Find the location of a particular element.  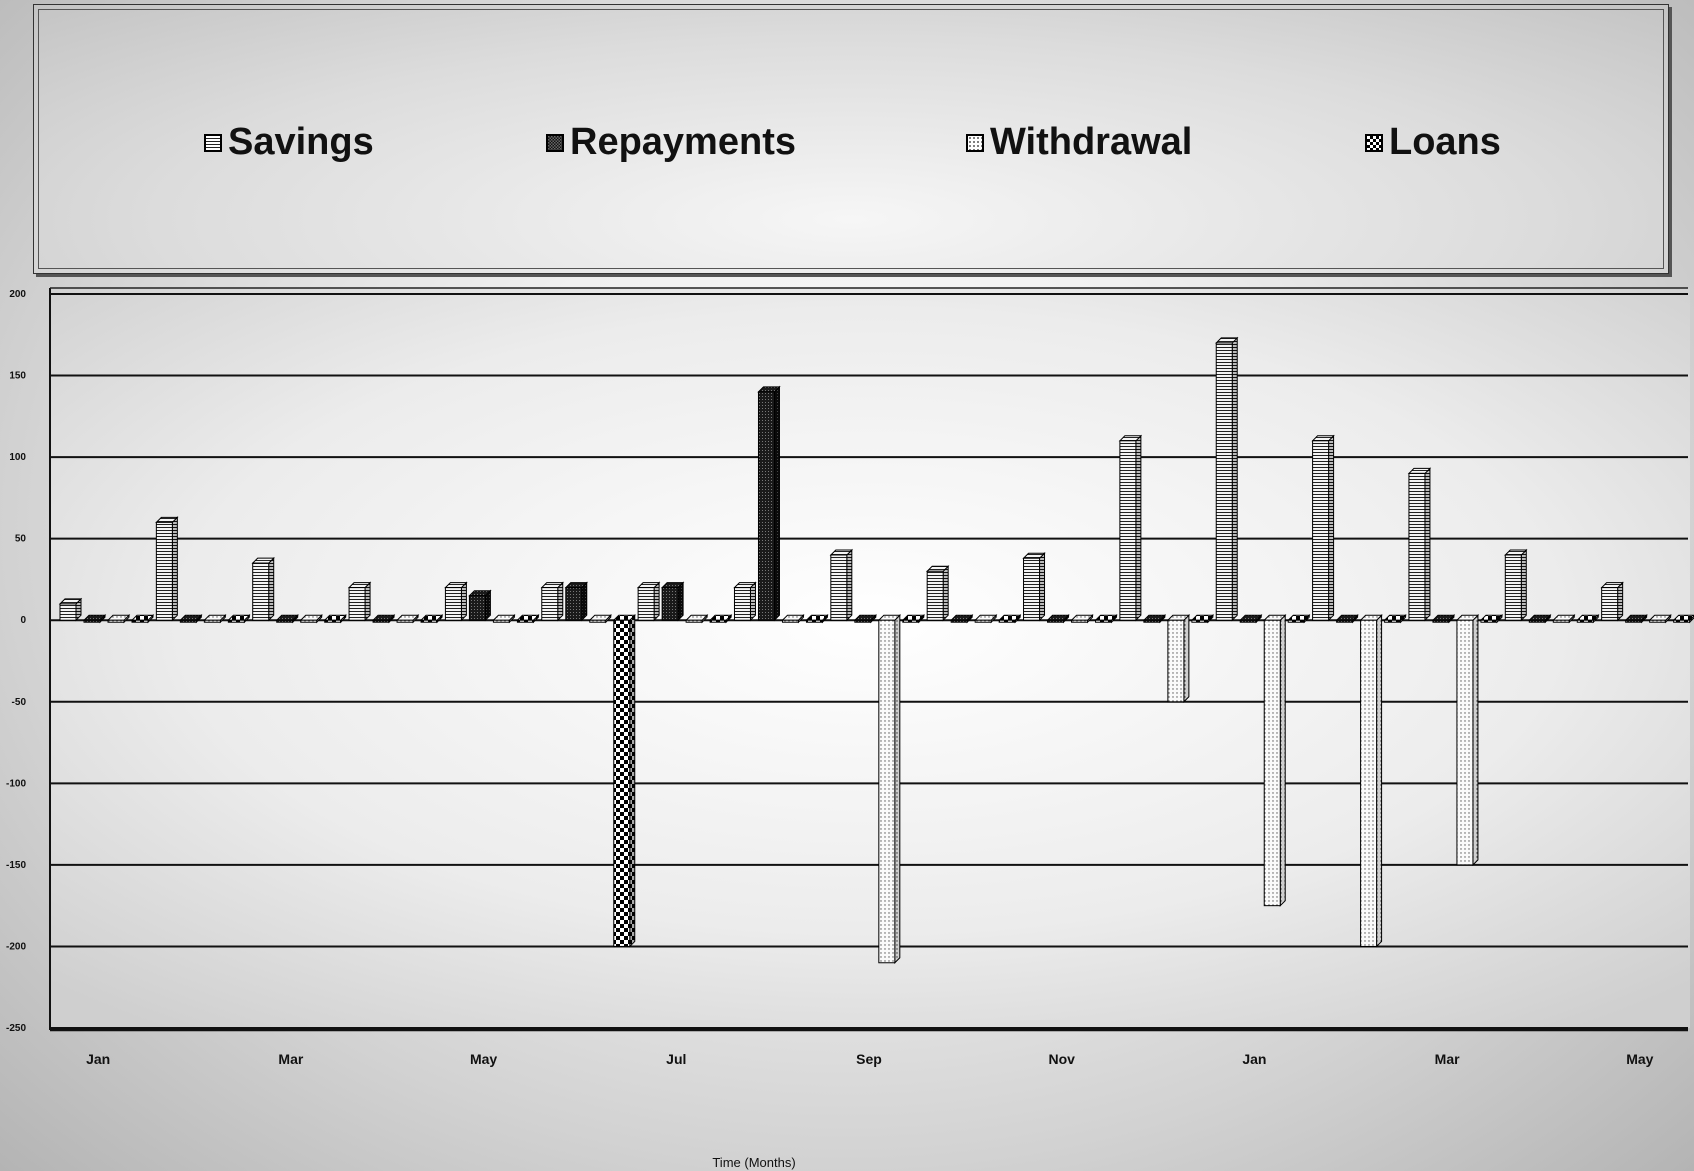

x-tick-label: Jul is located at coordinates (676, 1059).